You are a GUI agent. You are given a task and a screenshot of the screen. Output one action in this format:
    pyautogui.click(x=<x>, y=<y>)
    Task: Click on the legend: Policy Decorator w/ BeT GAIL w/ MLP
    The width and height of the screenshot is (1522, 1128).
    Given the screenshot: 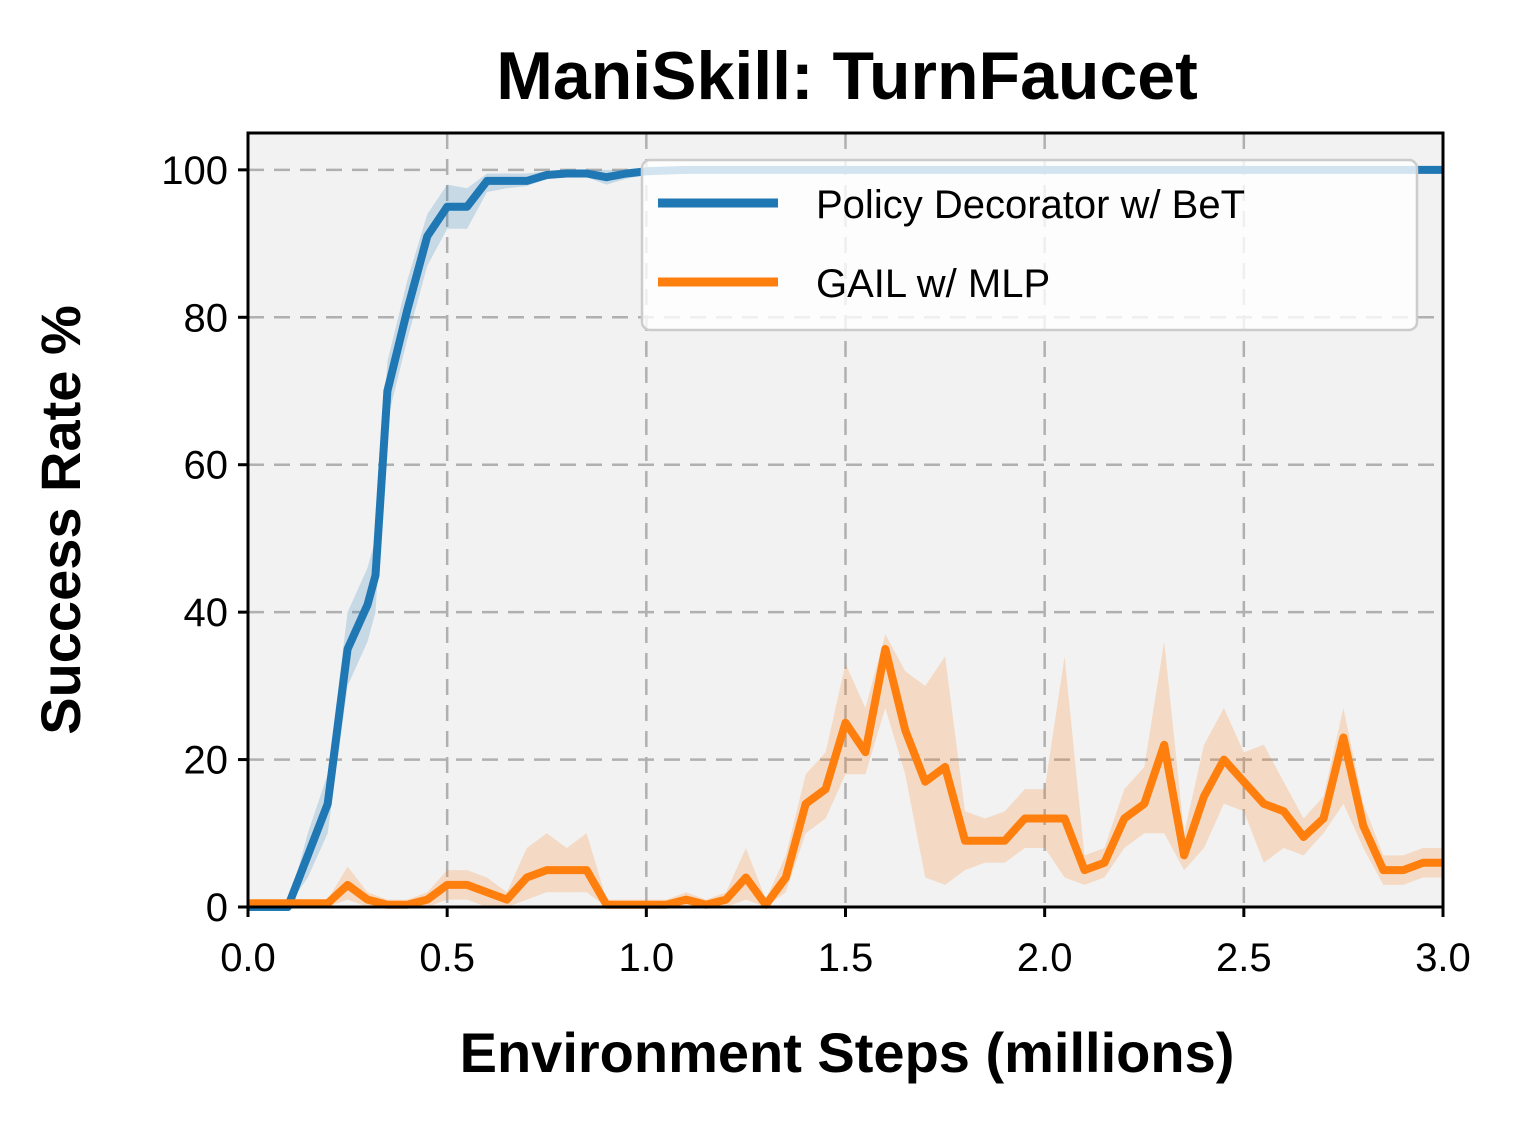 What is the action you would take?
    pyautogui.click(x=1029, y=245)
    